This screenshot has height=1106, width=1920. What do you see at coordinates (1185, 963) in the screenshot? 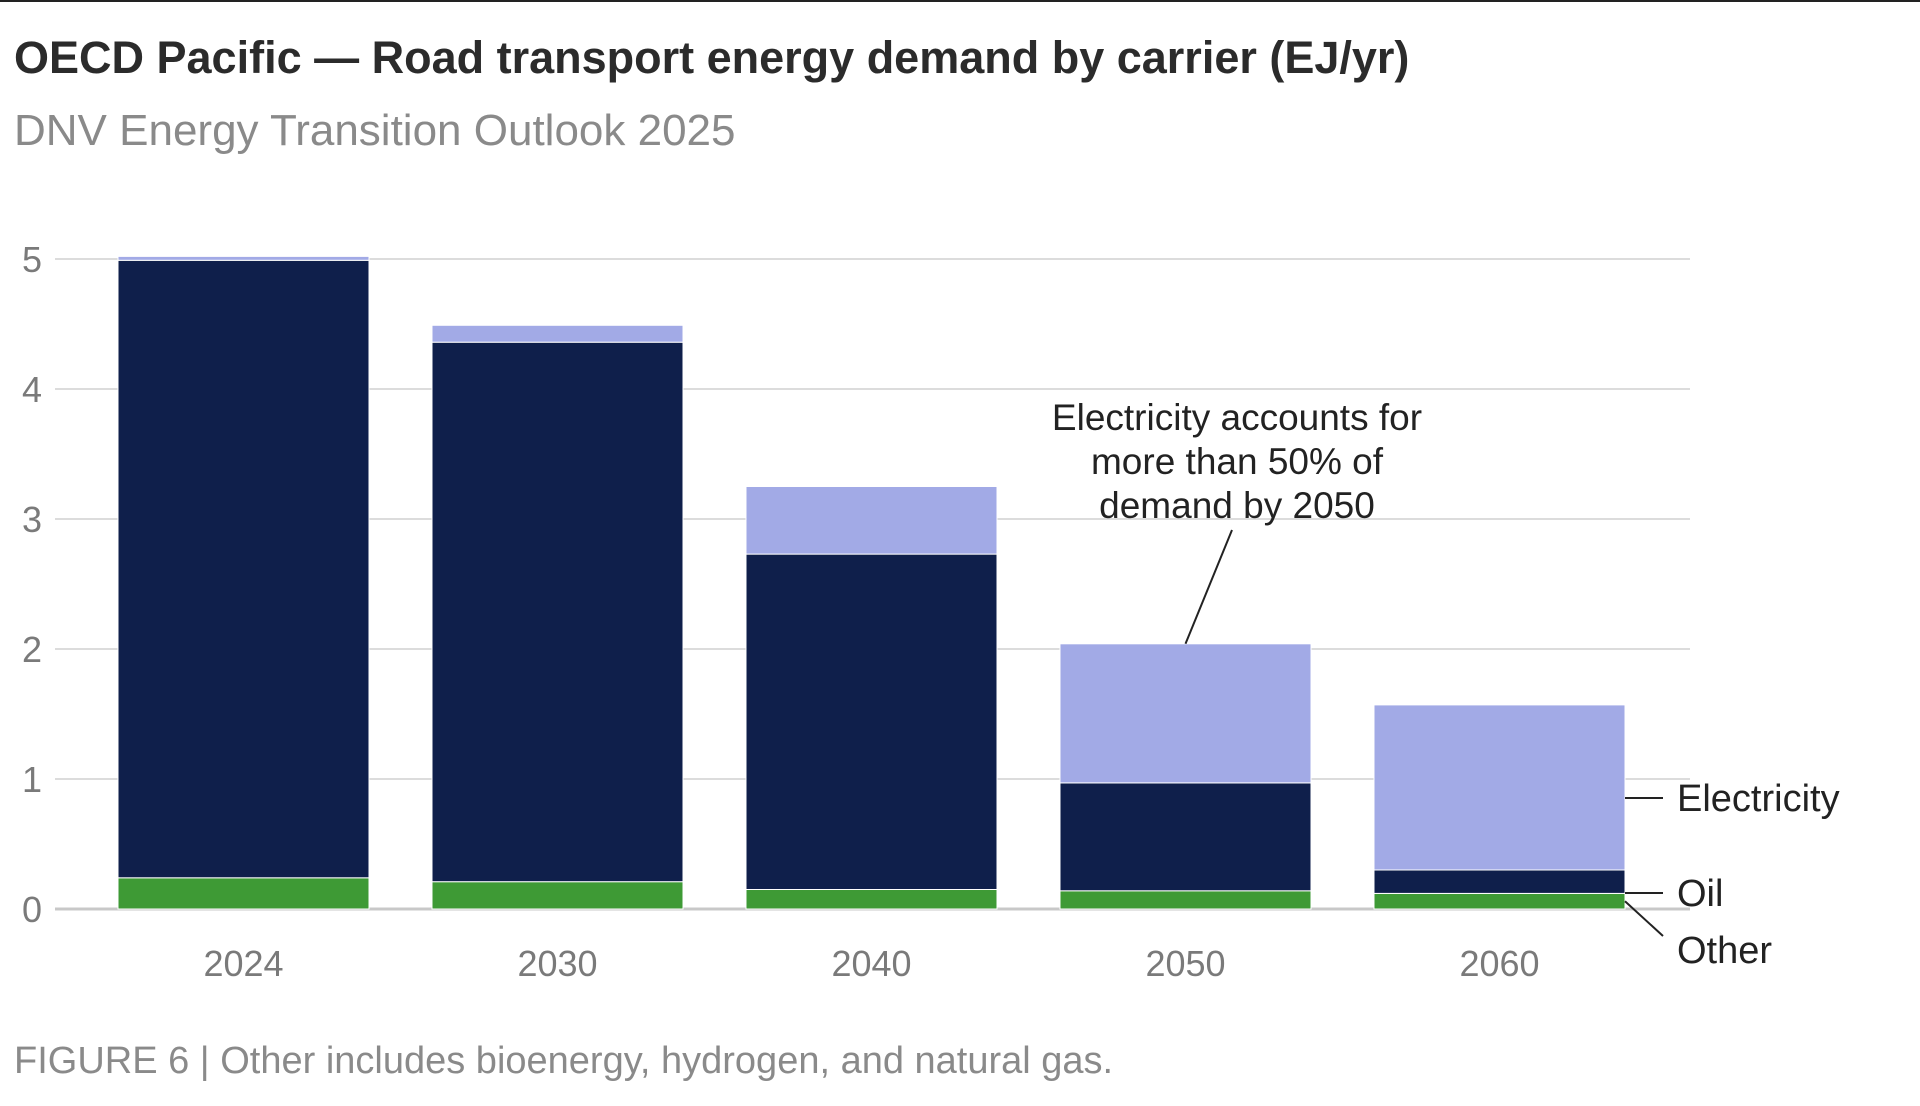
I see `x-tick-label: 2050` at bounding box center [1185, 963].